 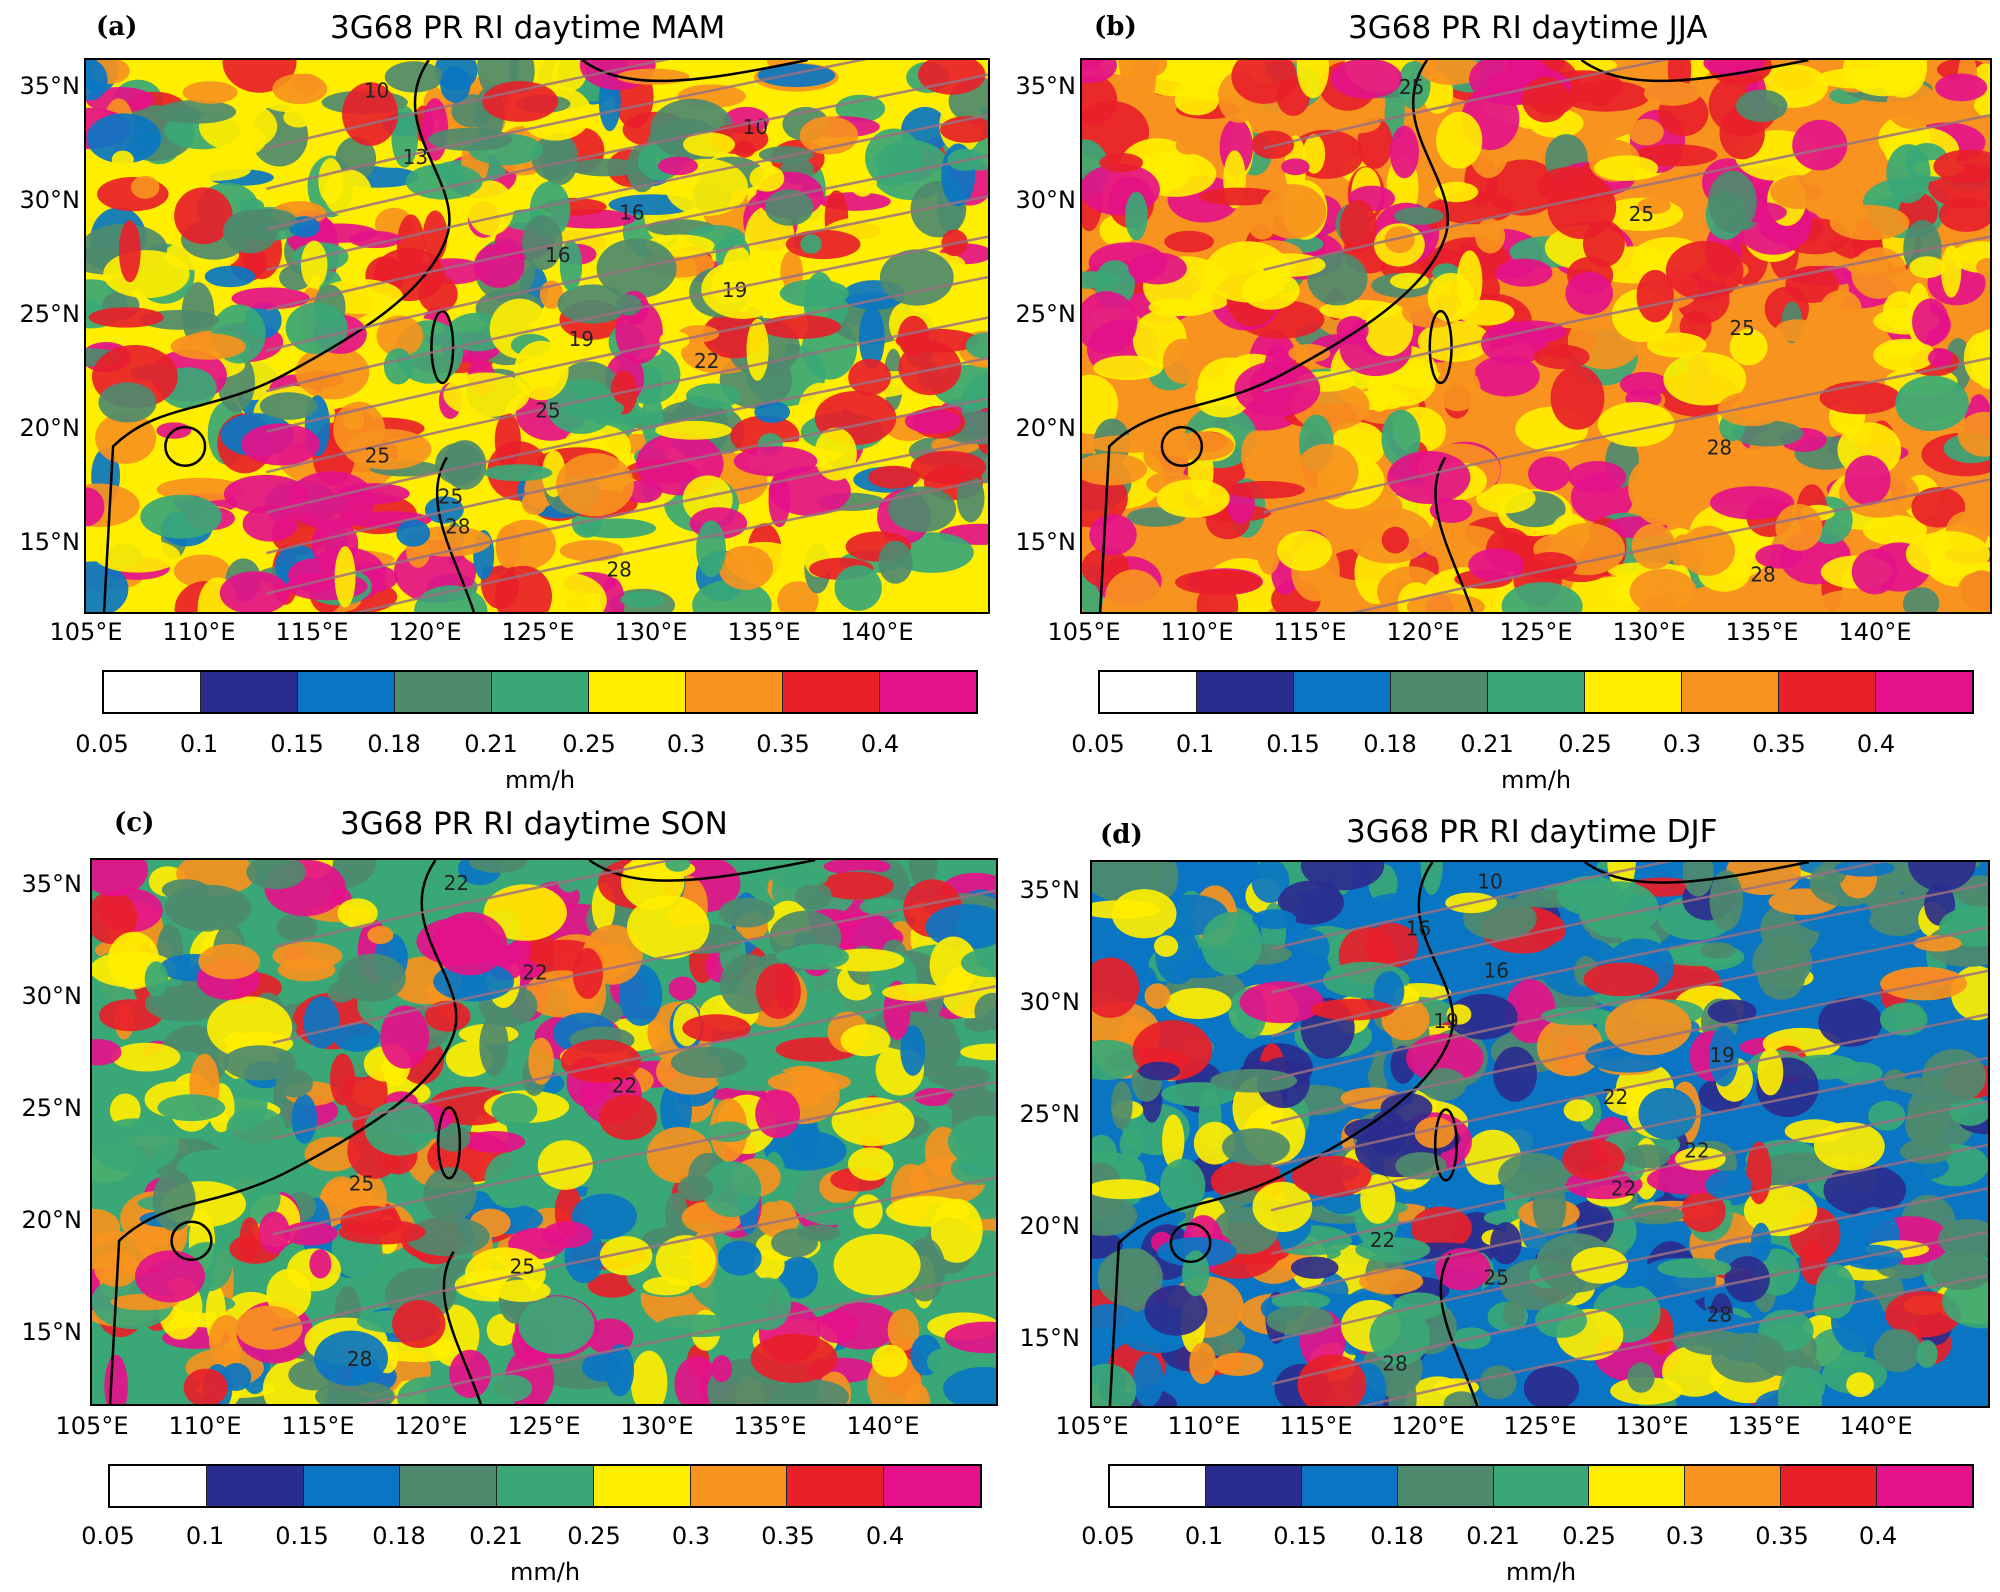 What do you see at coordinates (1536, 632) in the screenshot?
I see `lon-label: 125°E` at bounding box center [1536, 632].